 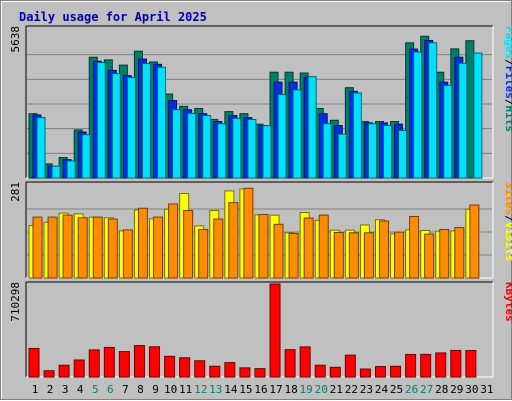 What do you see at coordinates (110, 389) in the screenshot?
I see `x-tick-label-day-6: 6` at bounding box center [110, 389].